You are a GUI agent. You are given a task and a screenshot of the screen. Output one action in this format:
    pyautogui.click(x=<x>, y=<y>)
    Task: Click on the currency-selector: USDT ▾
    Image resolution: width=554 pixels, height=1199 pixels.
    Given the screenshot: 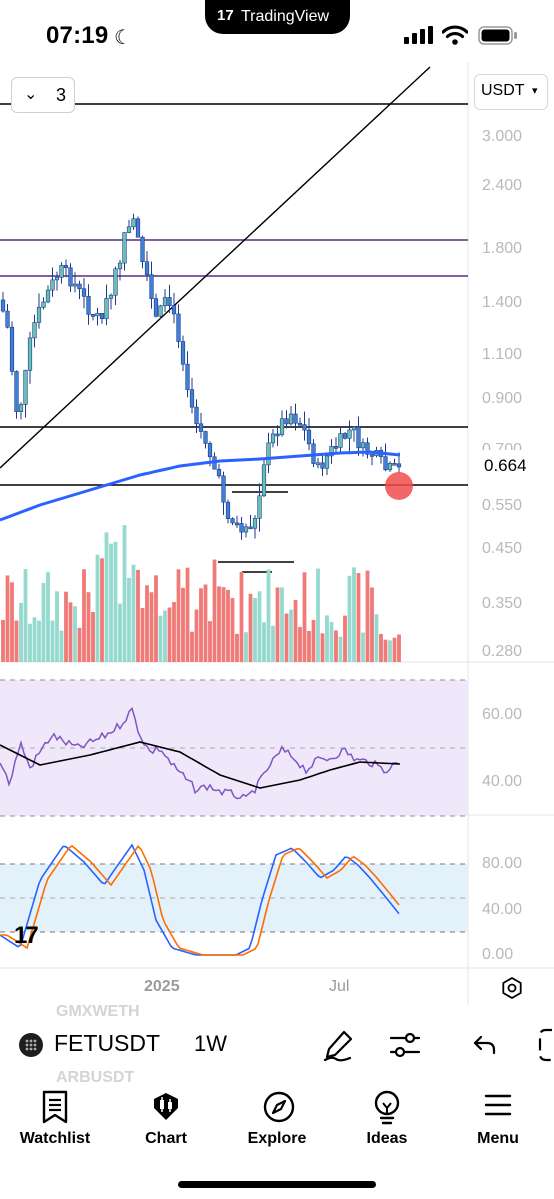 What is the action you would take?
    pyautogui.click(x=511, y=92)
    